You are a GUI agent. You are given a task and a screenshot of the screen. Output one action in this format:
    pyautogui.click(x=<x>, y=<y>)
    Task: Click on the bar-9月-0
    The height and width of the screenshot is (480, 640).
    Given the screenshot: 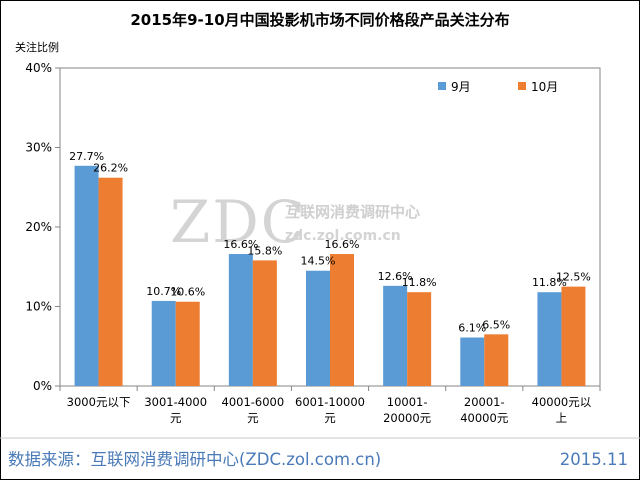 What is the action you would take?
    pyautogui.click(x=86, y=275)
    